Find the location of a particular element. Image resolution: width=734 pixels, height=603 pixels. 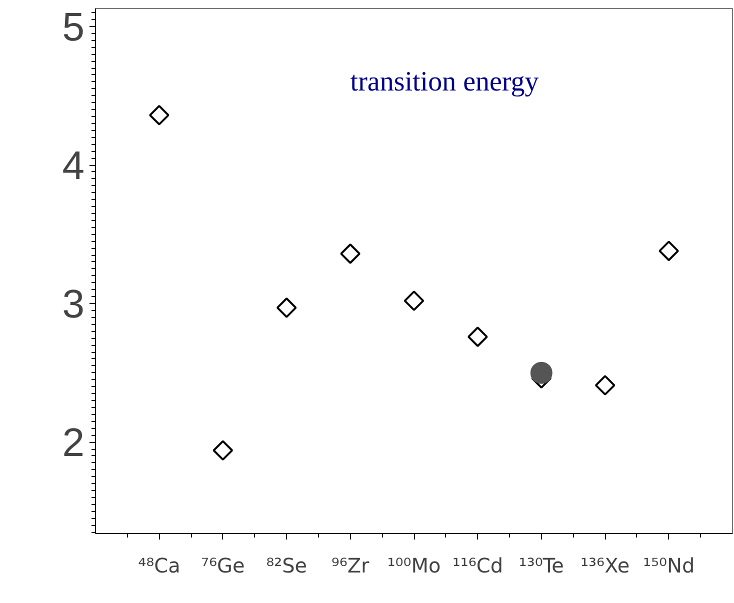

annotation: transition energy is located at coordinates (444, 82).